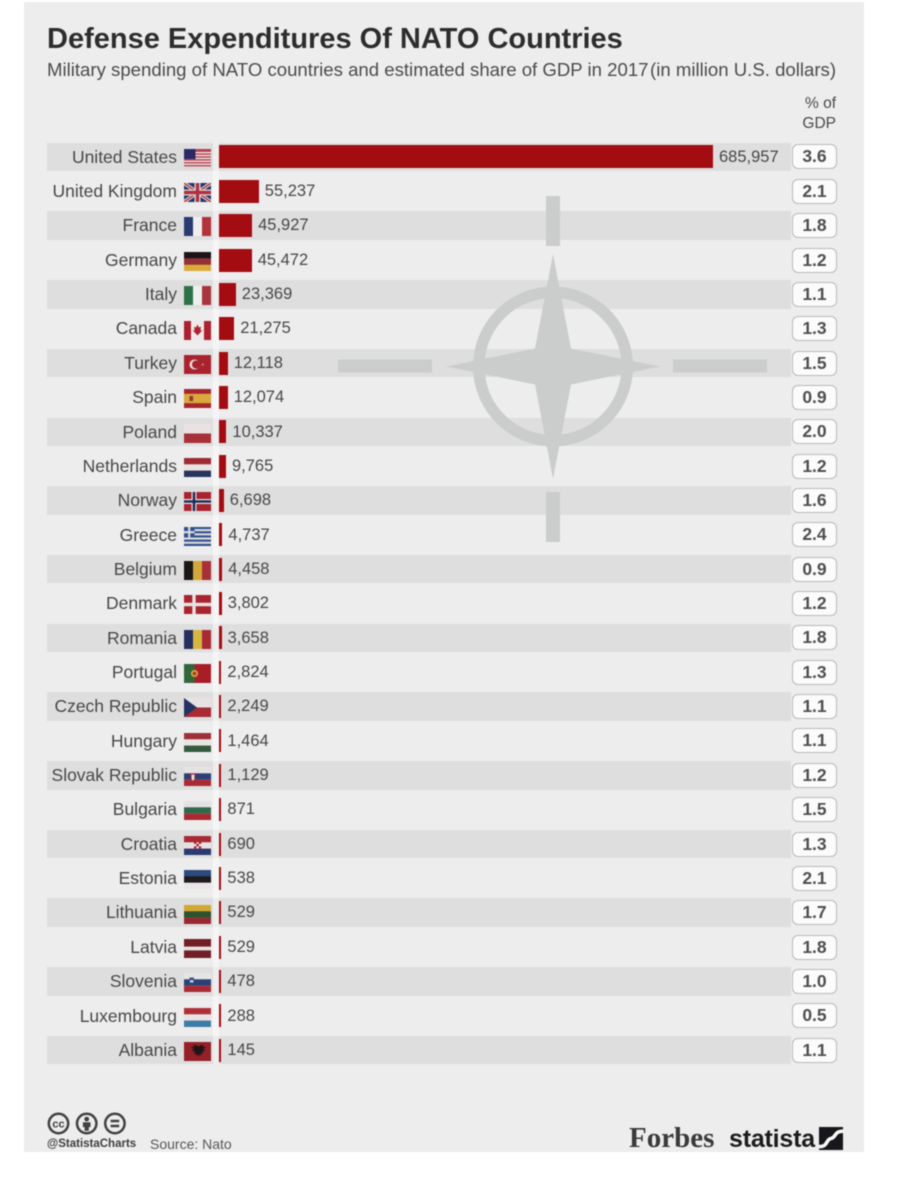  I want to click on svg-text: cc, so click(58, 1124).